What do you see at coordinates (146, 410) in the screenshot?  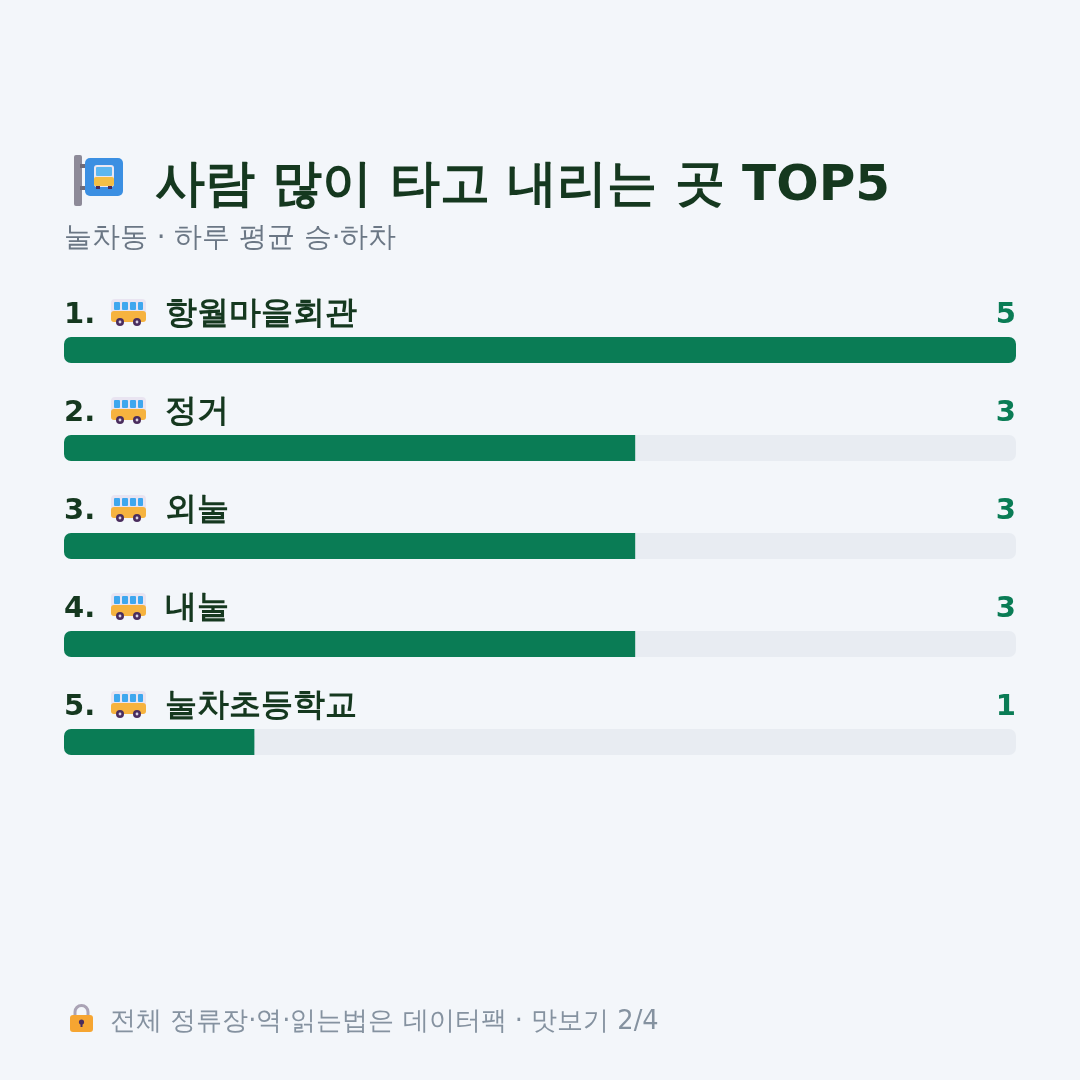 I see `category-label: 2. 정거` at bounding box center [146, 410].